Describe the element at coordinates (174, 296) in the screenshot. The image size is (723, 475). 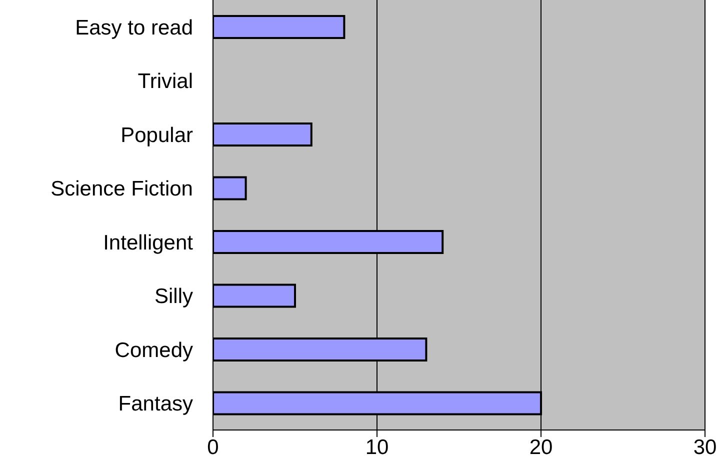
I see `y-tick-label: Silly` at that location.